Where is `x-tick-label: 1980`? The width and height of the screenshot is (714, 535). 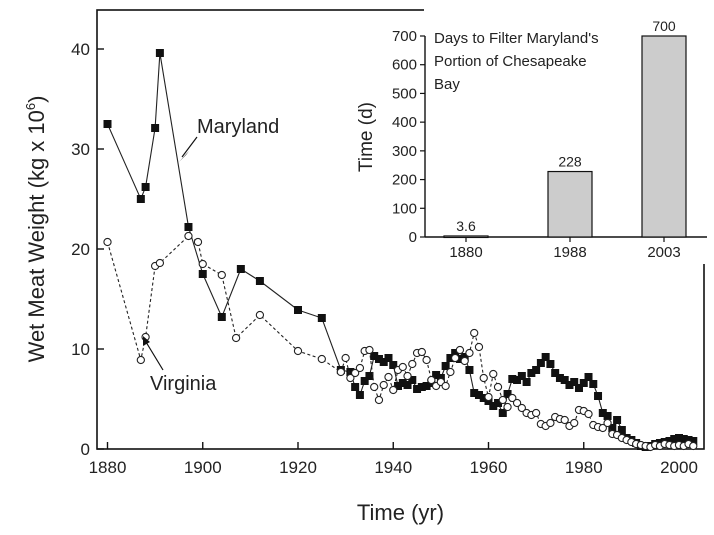
x-tick-label: 1980 is located at coordinates (584, 467).